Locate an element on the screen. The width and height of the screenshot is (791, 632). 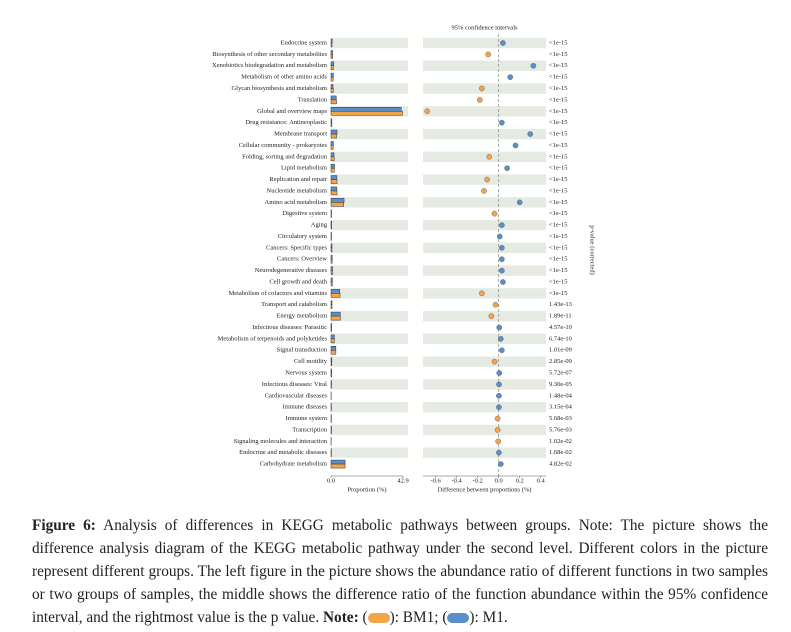
category-label: Amino acid metabolism is located at coordinates (296, 202).